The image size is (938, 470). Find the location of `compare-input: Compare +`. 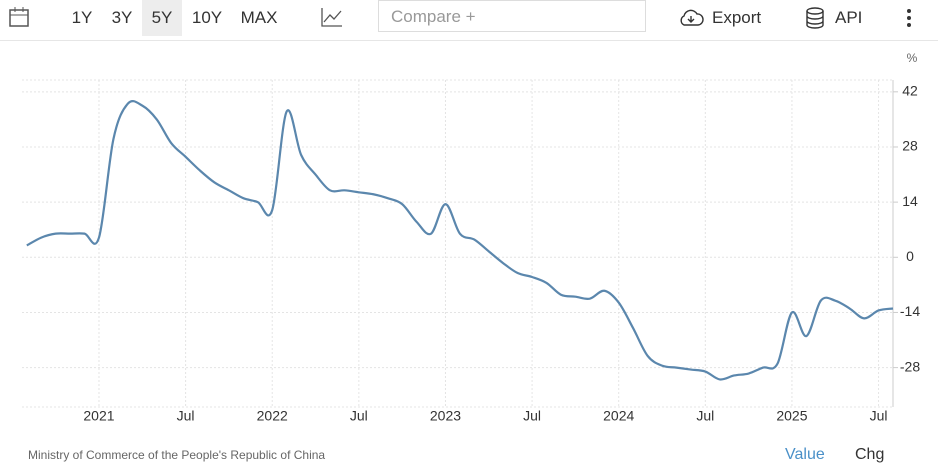

compare-input: Compare + is located at coordinates (512, 16).